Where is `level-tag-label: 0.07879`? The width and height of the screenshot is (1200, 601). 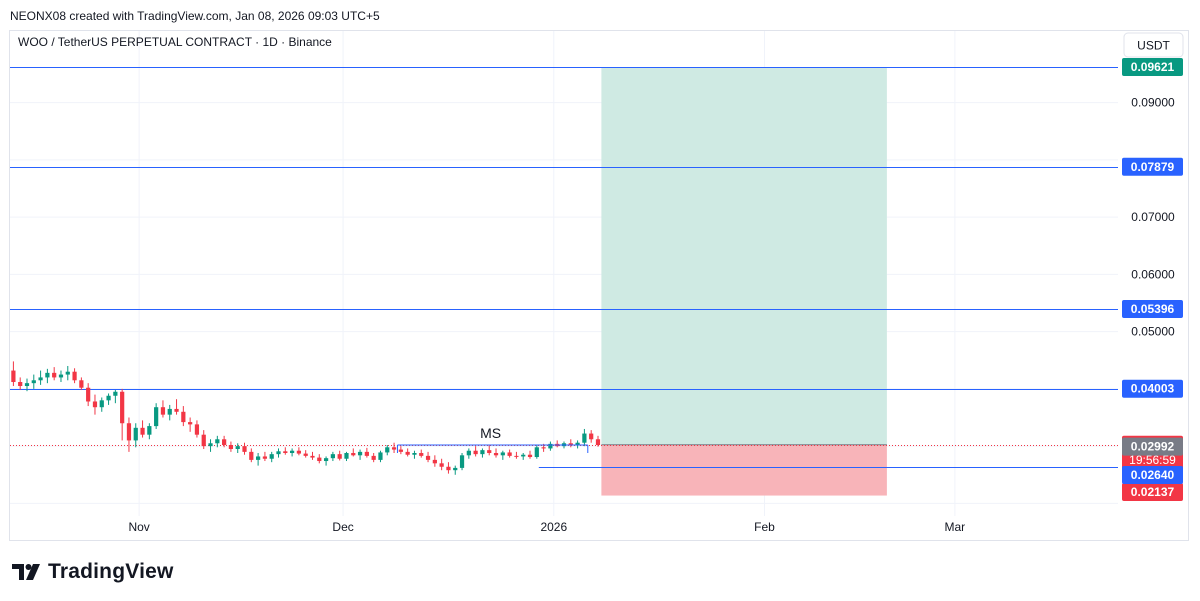
level-tag-label: 0.07879 is located at coordinates (1153, 167).